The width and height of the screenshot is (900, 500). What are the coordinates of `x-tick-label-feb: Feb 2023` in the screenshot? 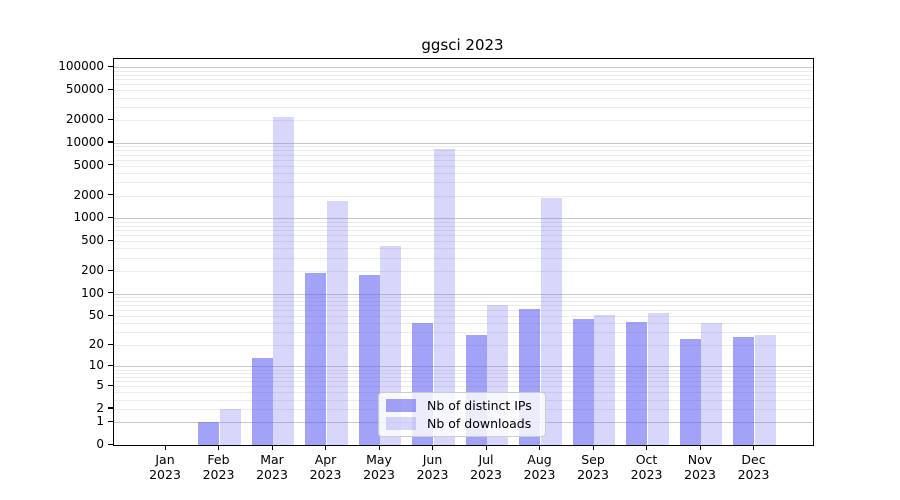 It's located at (219, 467).